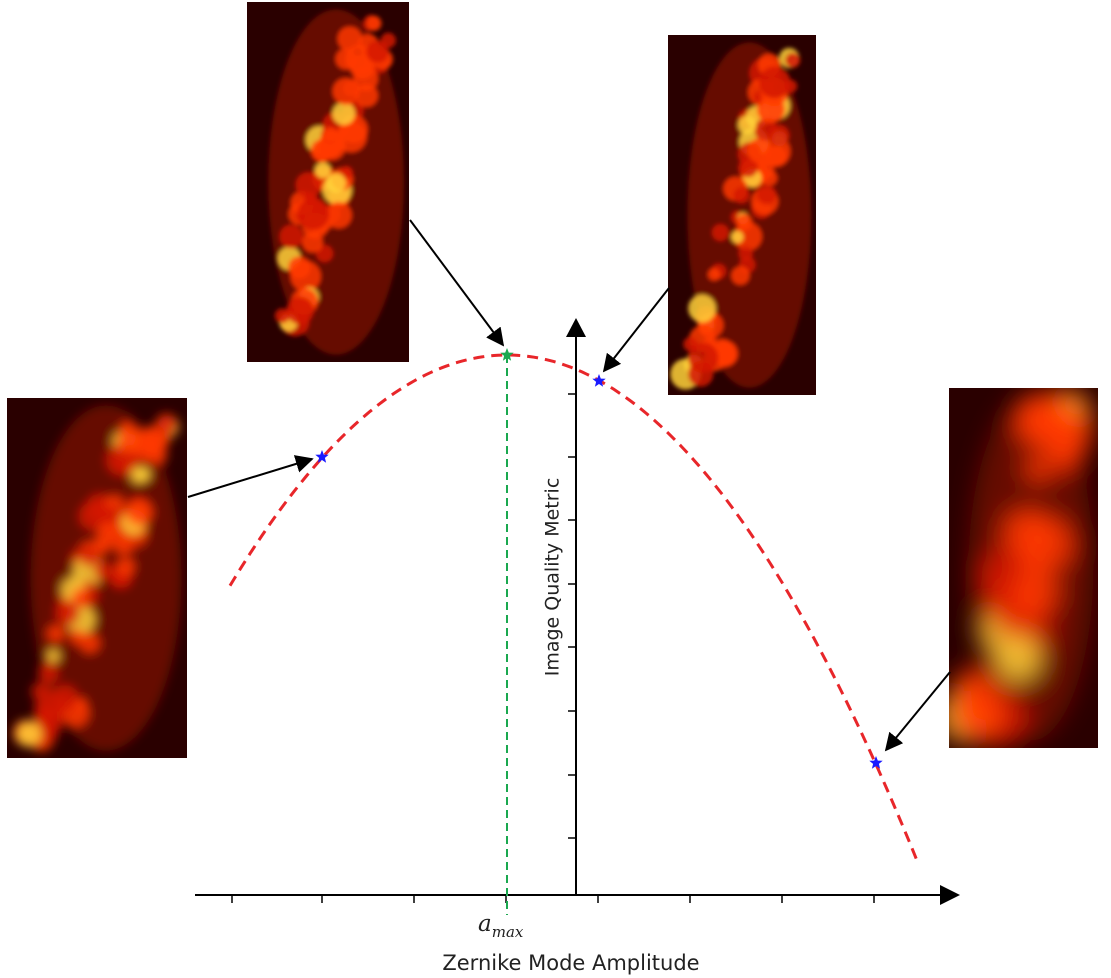 The image size is (1111, 978). I want to click on x-axis-ticks, so click(553, 899).